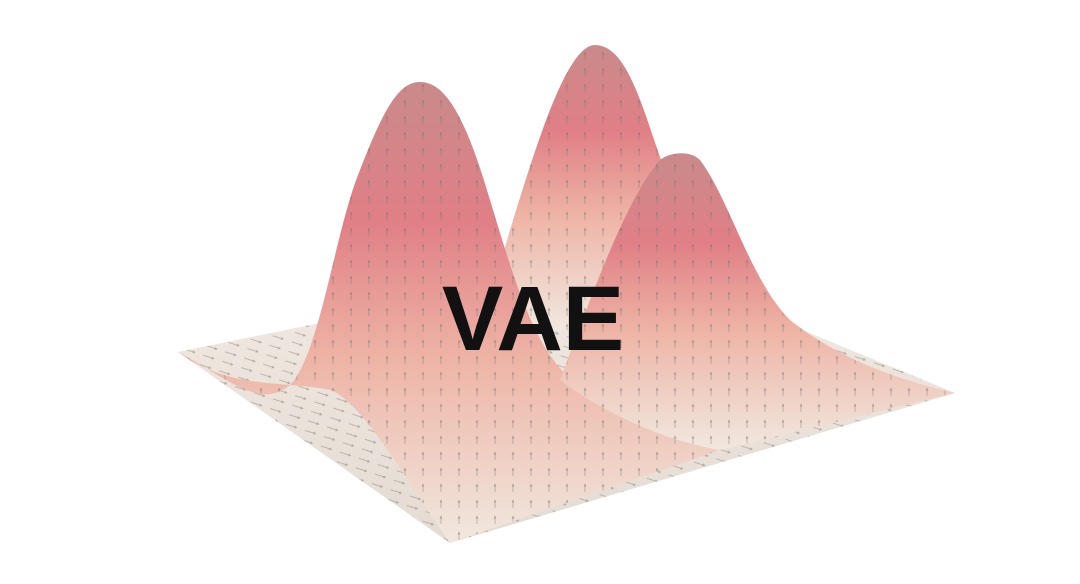 The image size is (1080, 584). What do you see at coordinates (533, 319) in the screenshot?
I see `title: VAE` at bounding box center [533, 319].